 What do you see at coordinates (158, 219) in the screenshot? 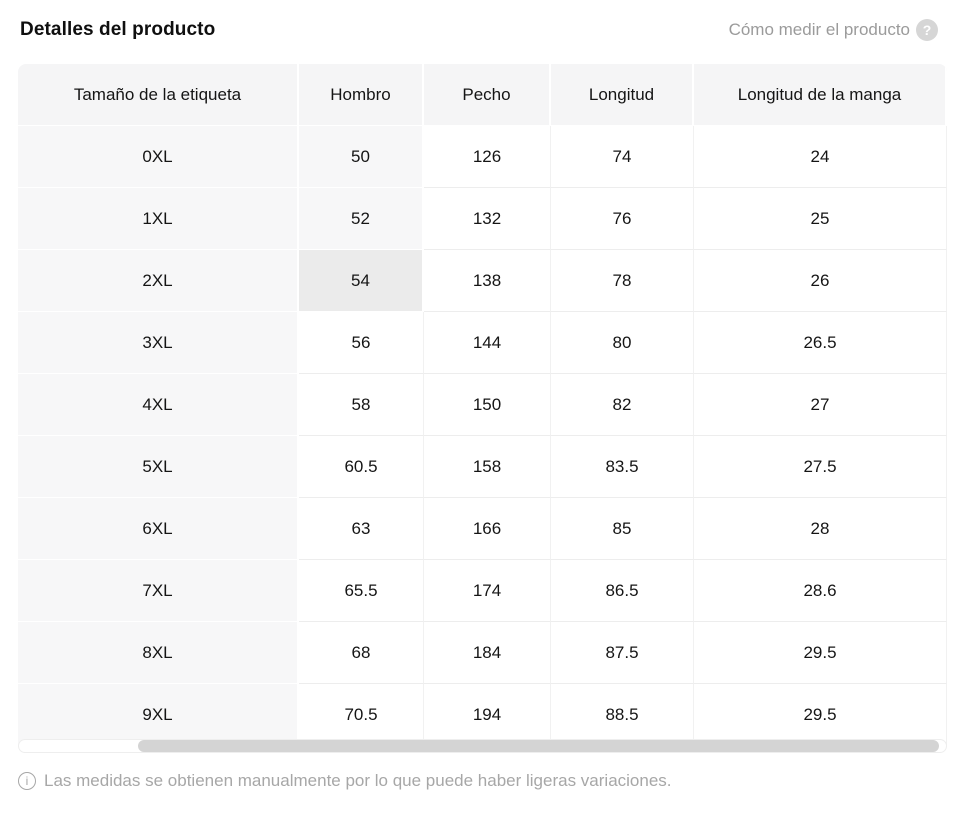
I see `table-cell: 1XL` at bounding box center [158, 219].